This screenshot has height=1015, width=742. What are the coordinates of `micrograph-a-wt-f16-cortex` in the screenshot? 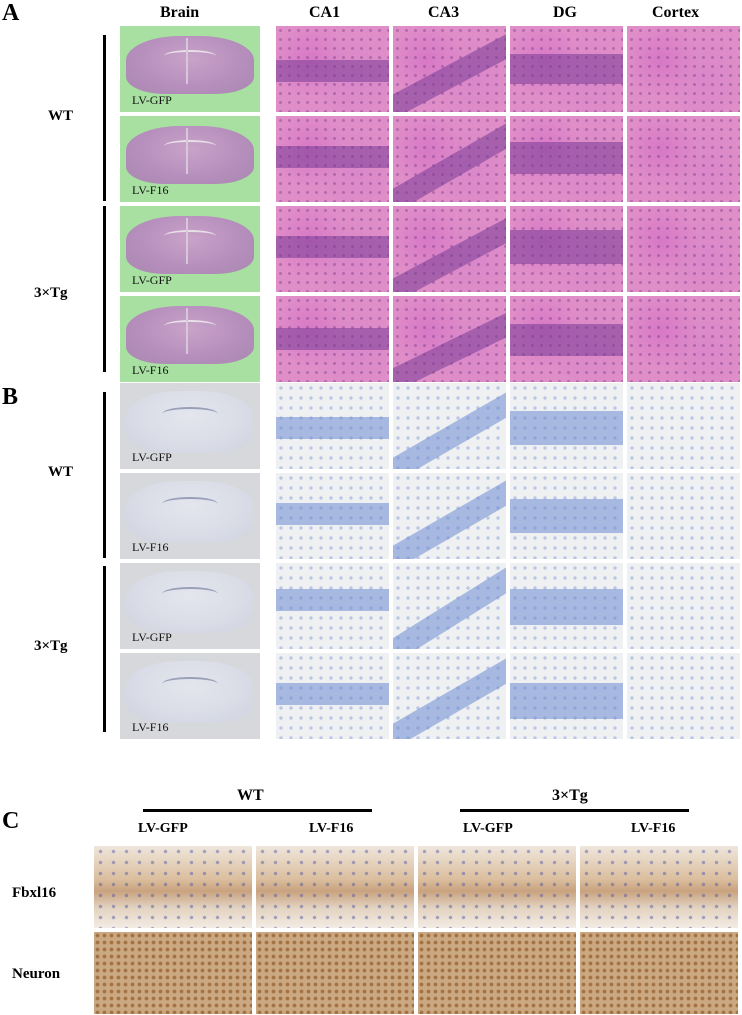 It's located at (683, 159).